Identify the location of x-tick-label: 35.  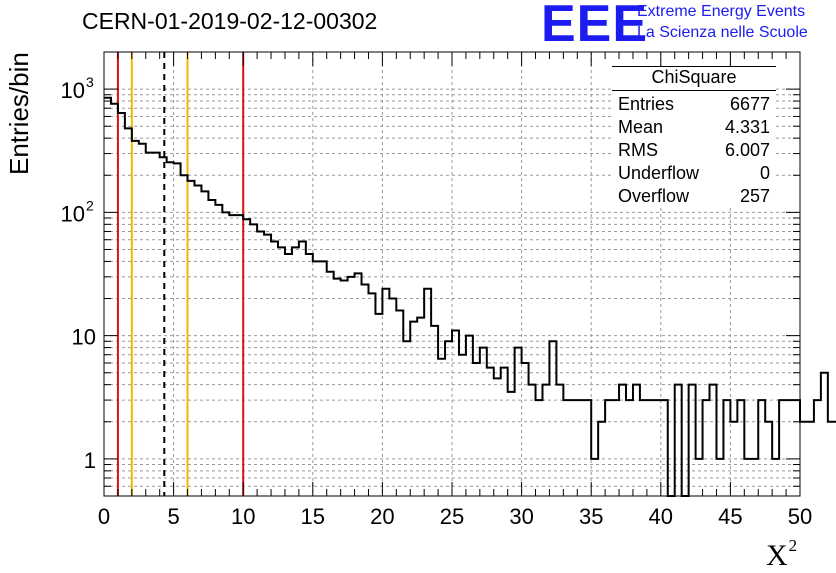
(591, 516).